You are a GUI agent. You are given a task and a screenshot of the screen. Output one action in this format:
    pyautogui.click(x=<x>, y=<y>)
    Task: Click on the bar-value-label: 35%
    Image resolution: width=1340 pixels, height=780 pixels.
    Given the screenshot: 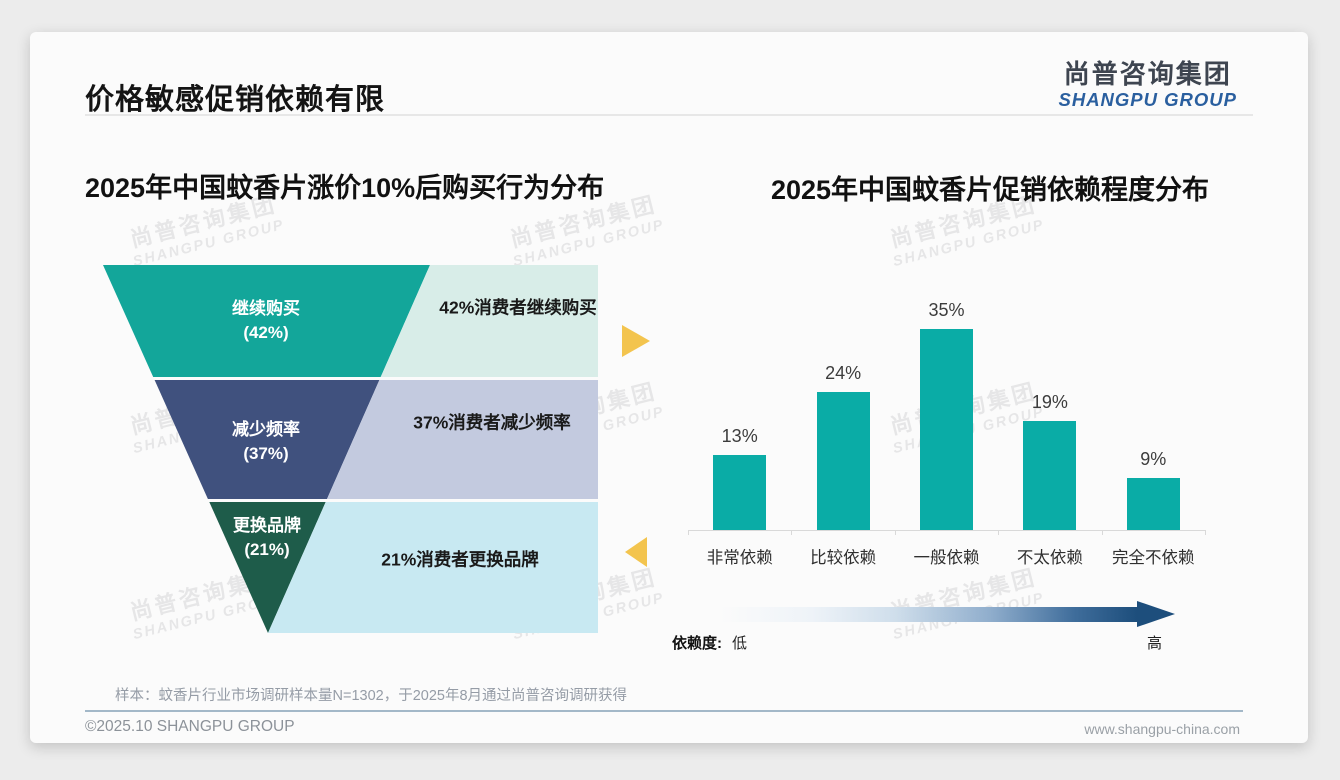 What is the action you would take?
    pyautogui.click(x=946, y=309)
    